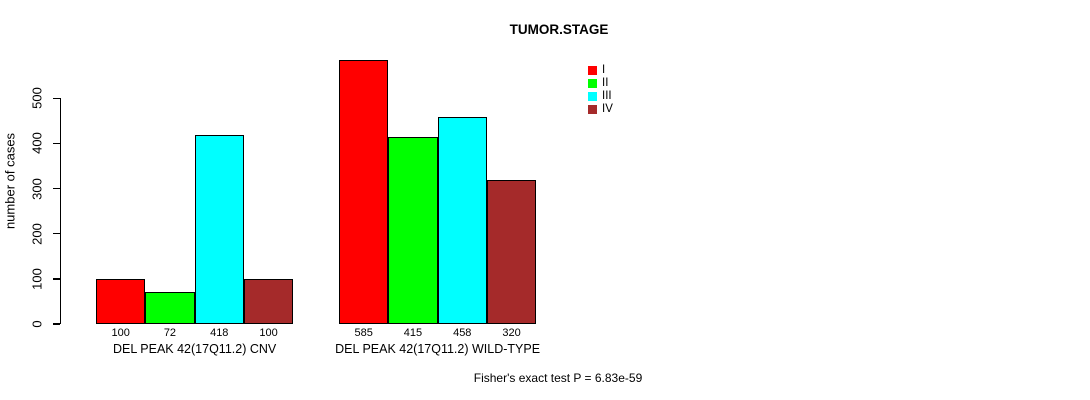 This screenshot has width=1090, height=400. Describe the element at coordinates (607, 95) in the screenshot. I see `legend-label: III` at that location.